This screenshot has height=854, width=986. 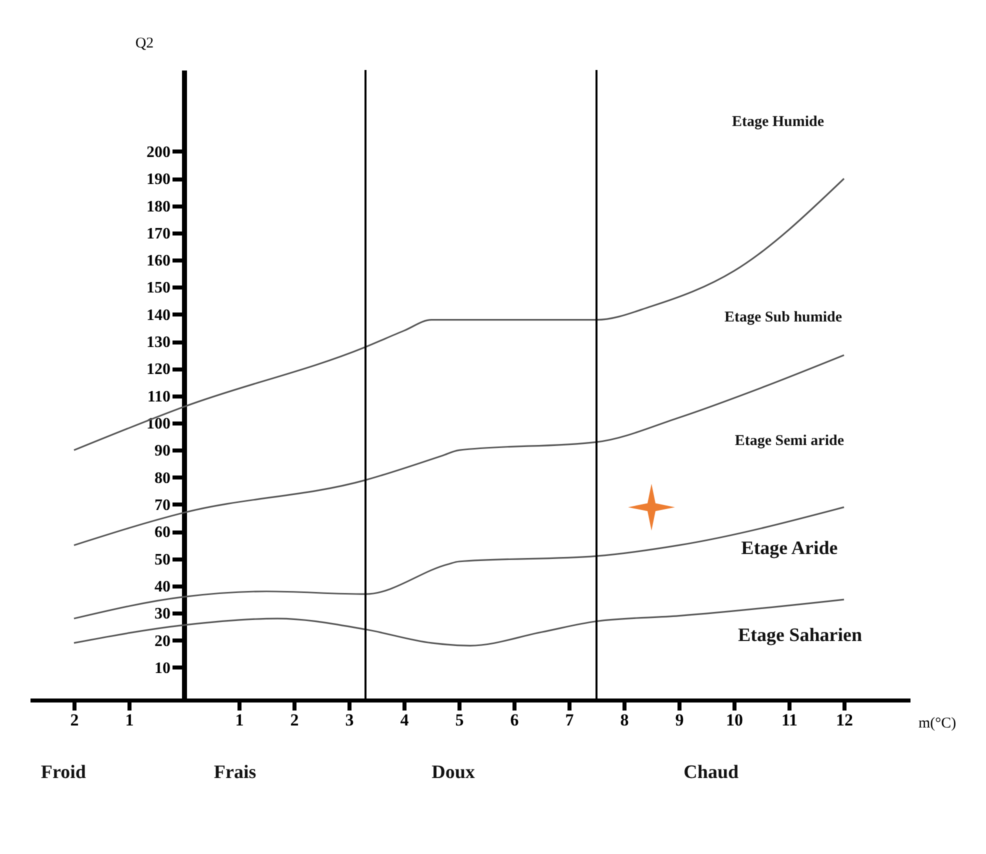 What do you see at coordinates (937, 724) in the screenshot?
I see `x-axis-title: m(°C)` at bounding box center [937, 724].